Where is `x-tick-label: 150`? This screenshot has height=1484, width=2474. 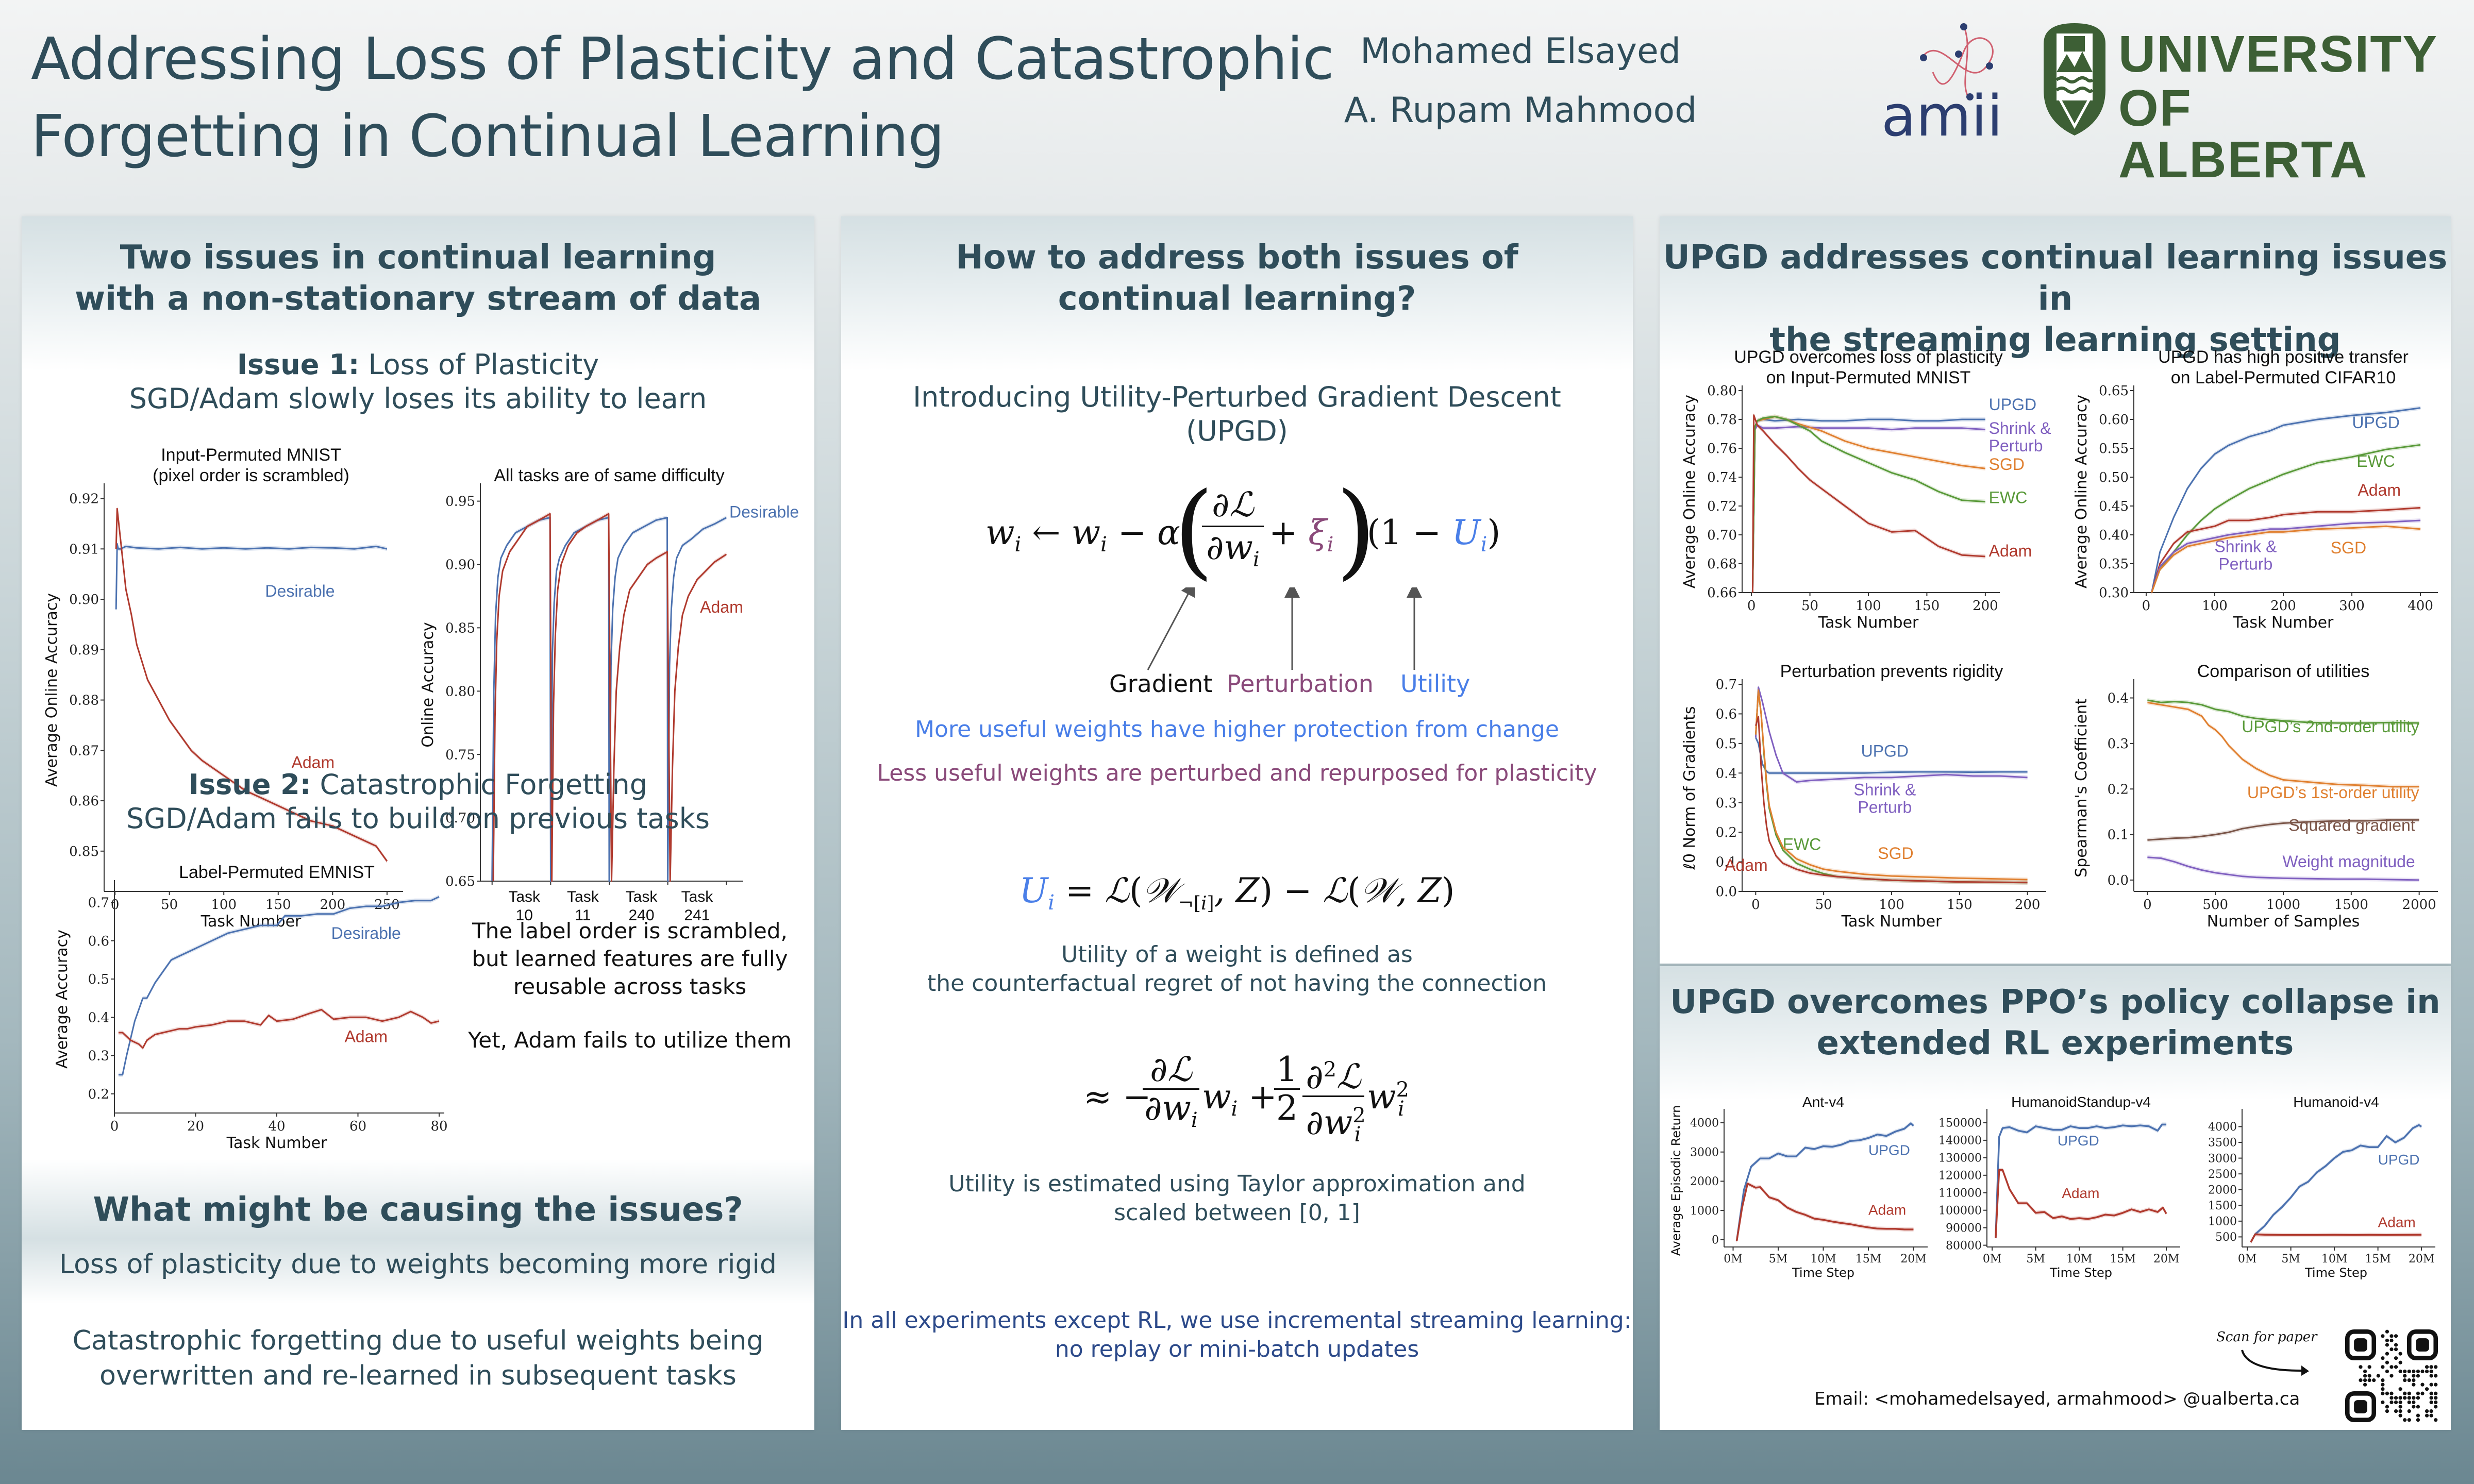
x-tick-label: 150 is located at coordinates (1927, 606).